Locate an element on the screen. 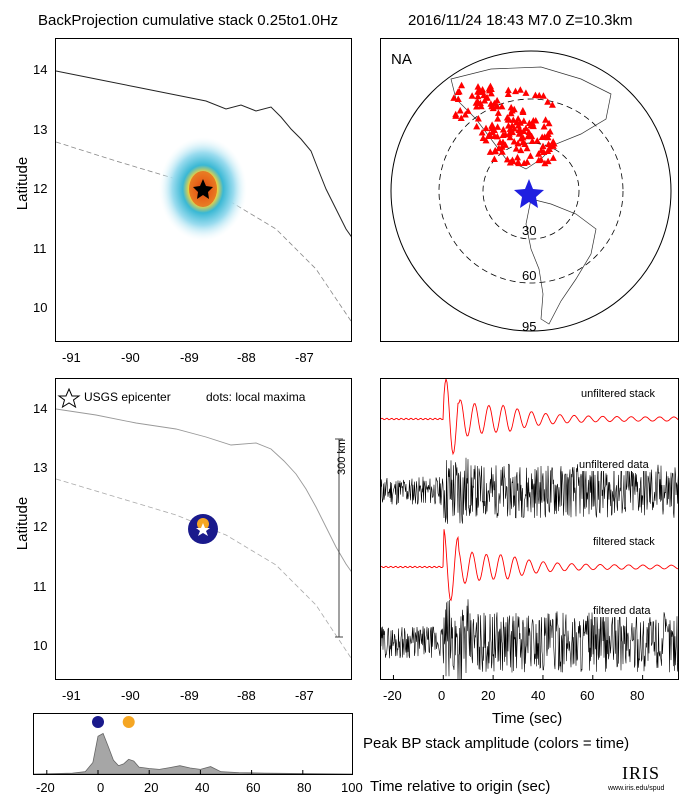 The image size is (686, 799). epicenter-star is located at coordinates (203, 189).